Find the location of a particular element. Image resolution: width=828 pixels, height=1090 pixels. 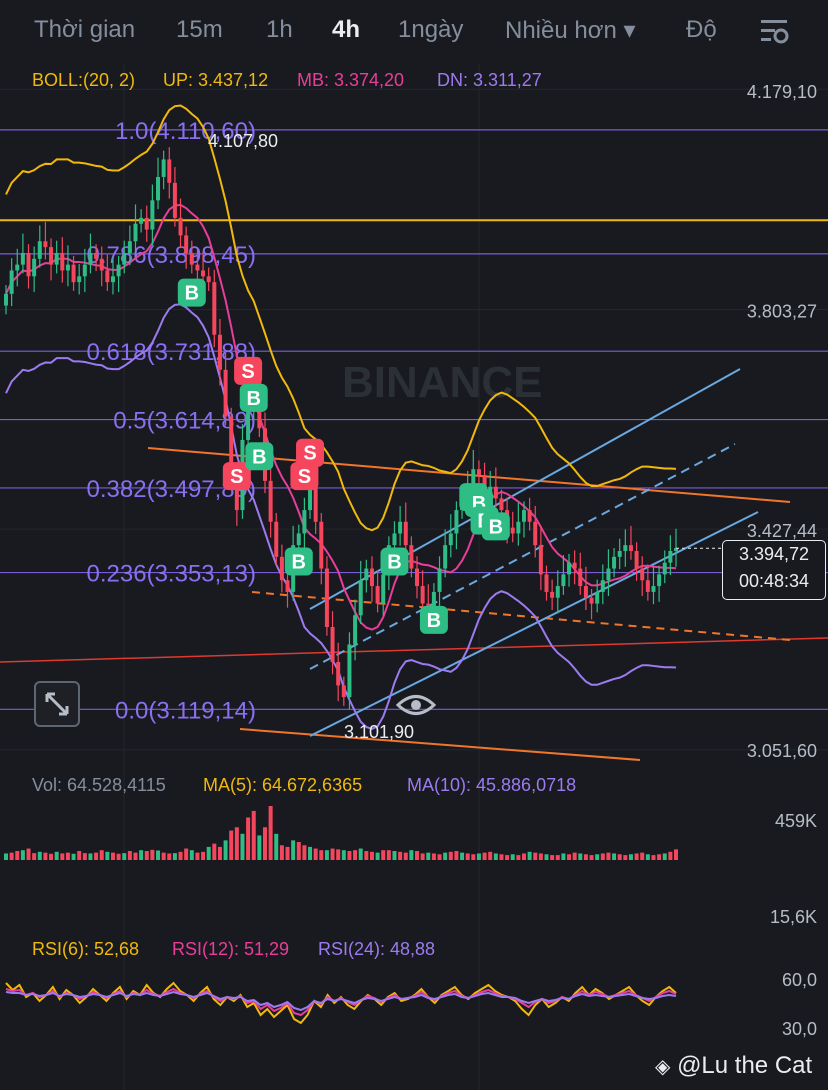

chart-settings-icon is located at coordinates (774, 32).